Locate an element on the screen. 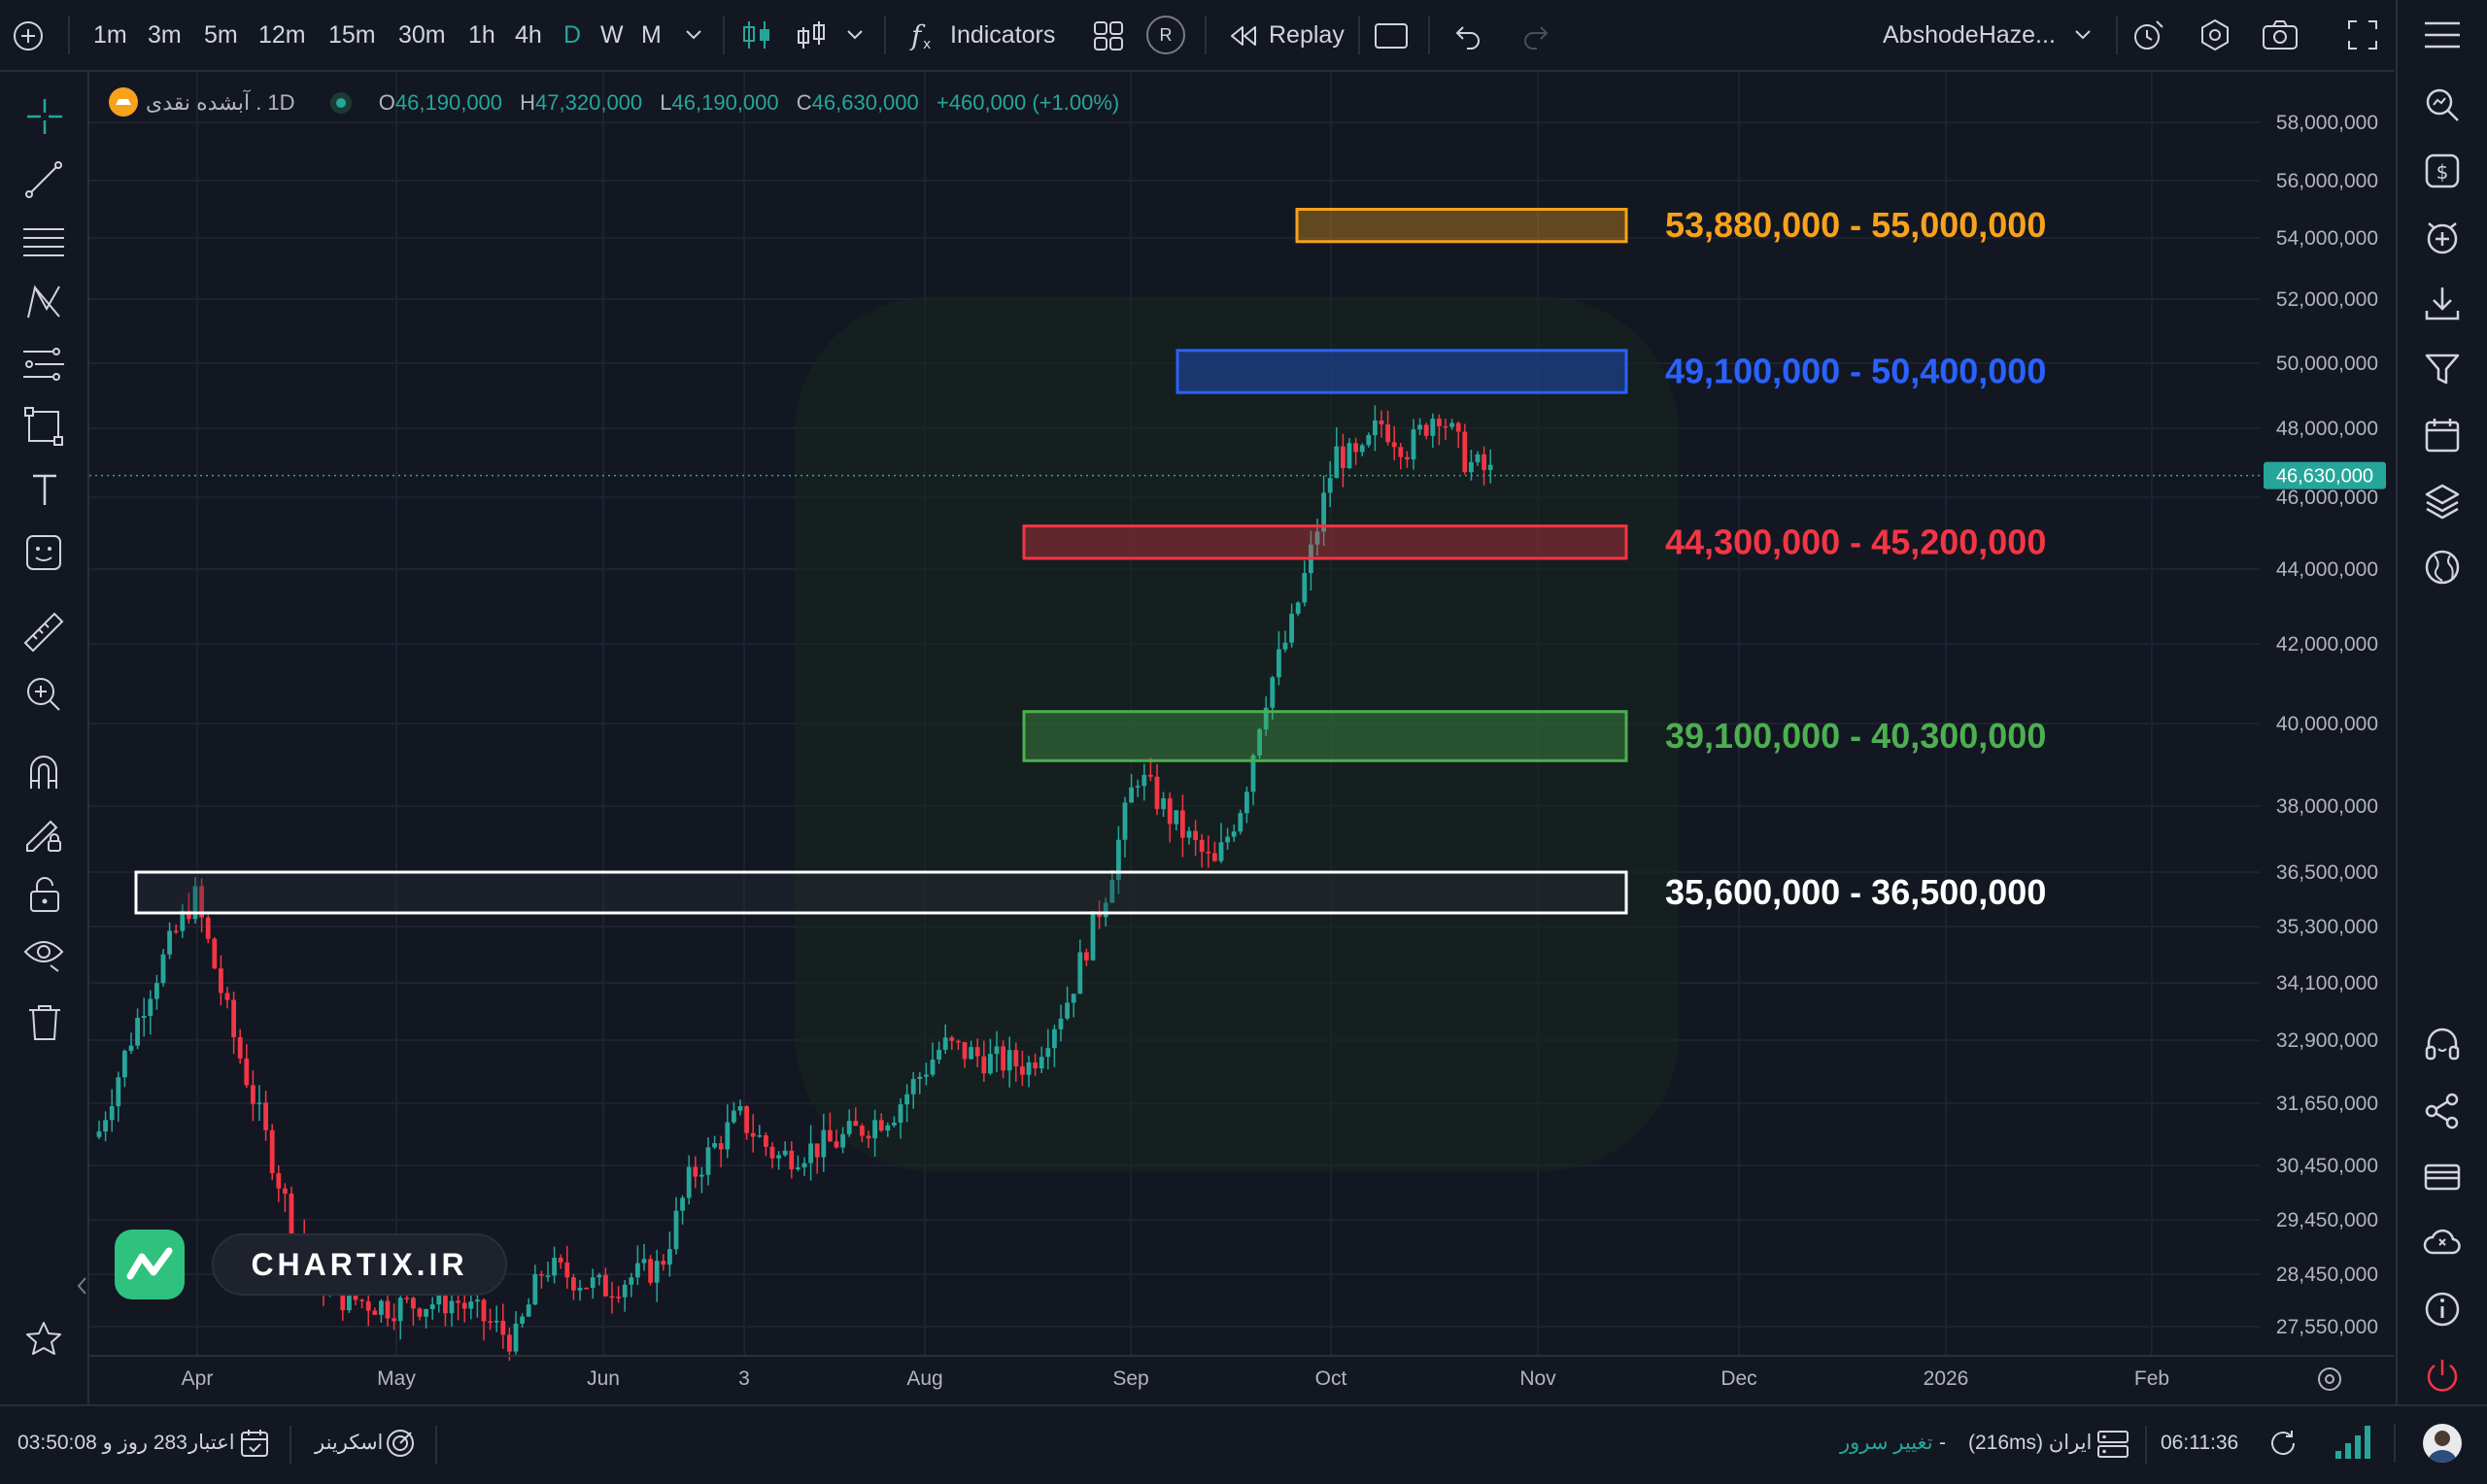  trend-line-icon is located at coordinates (43, 179).